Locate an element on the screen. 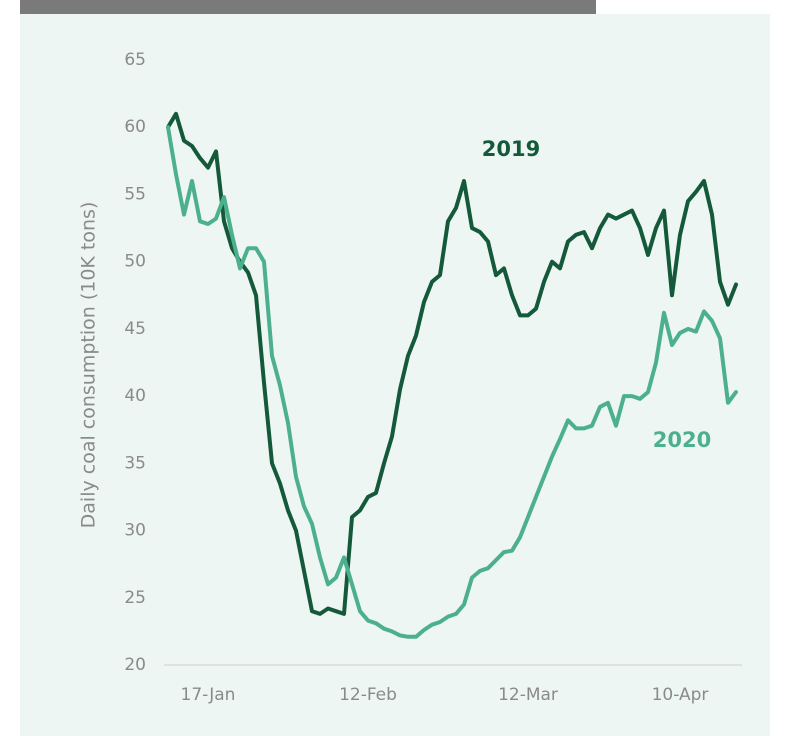 This screenshot has height=736, width=789. y-tick-label: 65 is located at coordinates (135, 60).